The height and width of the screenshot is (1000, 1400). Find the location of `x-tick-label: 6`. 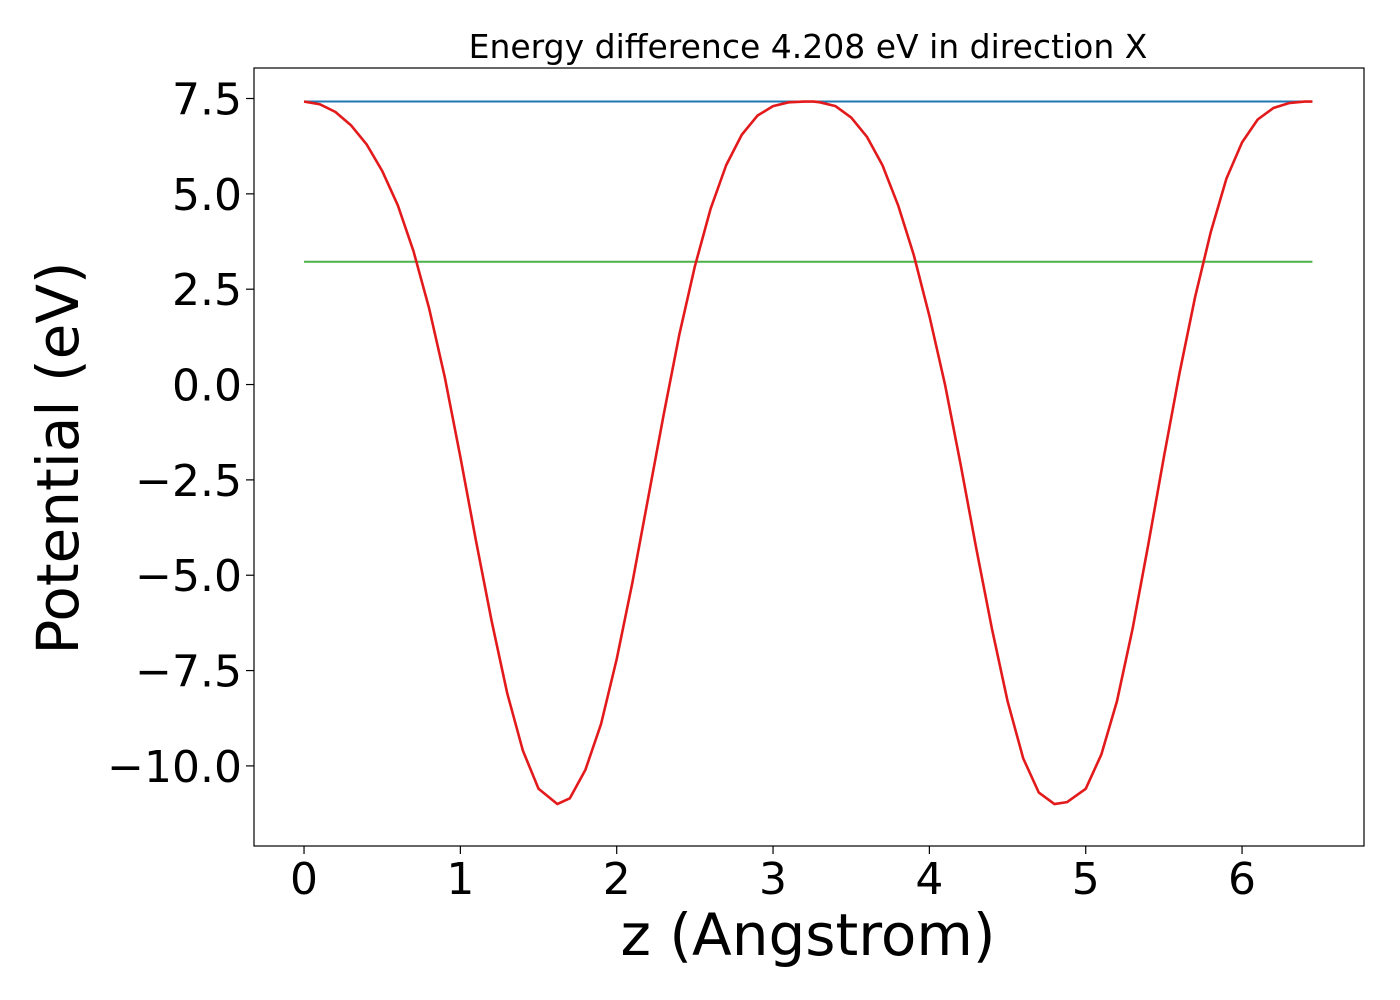

x-tick-label: 6 is located at coordinates (1242, 879).